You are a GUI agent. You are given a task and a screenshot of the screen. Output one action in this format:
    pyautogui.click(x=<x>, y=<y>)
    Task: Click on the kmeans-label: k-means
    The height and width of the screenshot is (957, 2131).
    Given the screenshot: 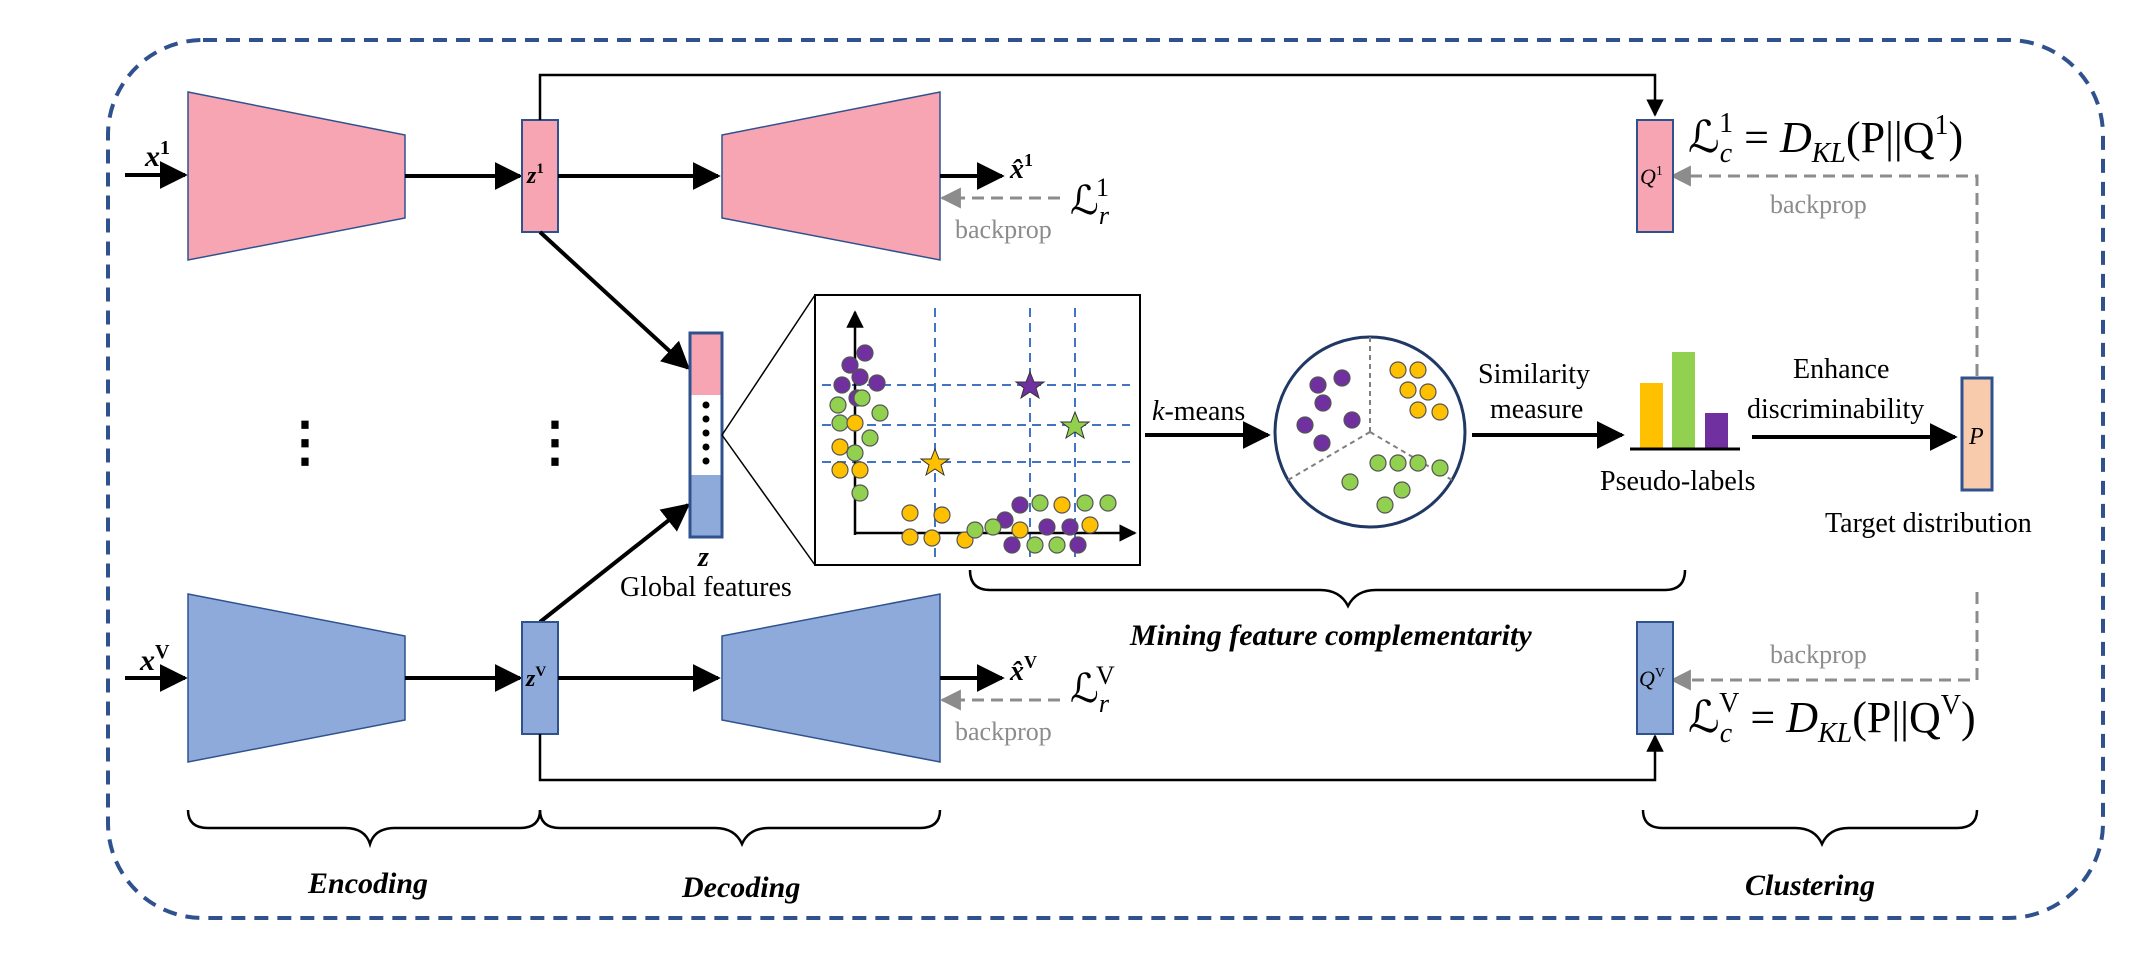 What is the action you would take?
    pyautogui.click(x=1198, y=411)
    